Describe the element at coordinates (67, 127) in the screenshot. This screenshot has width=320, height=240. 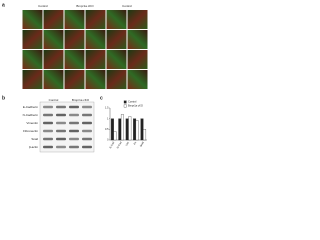
I see `blot-frame` at that location.